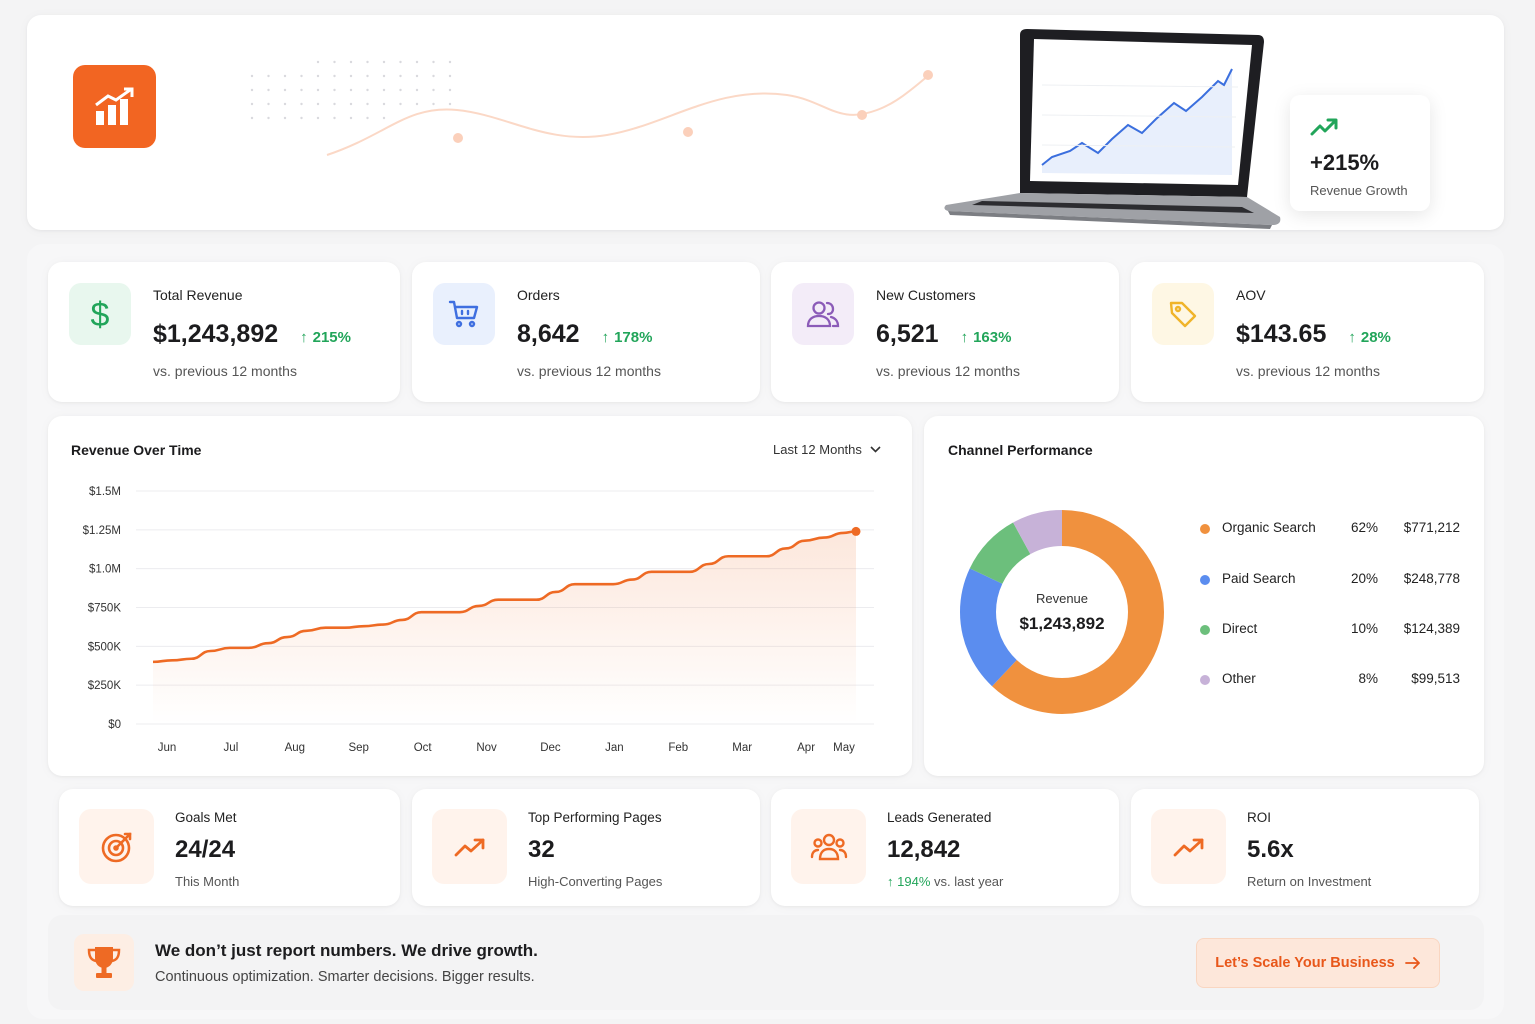 The image size is (1535, 1024). Describe the element at coordinates (216, 334) in the screenshot. I see `kpi-value: $1,243,892` at that location.